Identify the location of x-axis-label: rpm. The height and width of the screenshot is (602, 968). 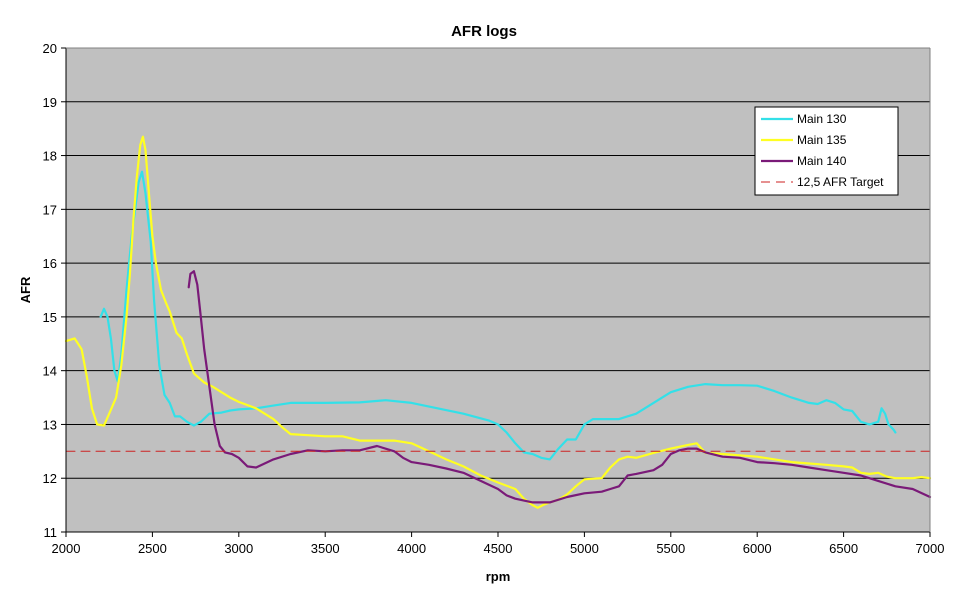
(498, 576).